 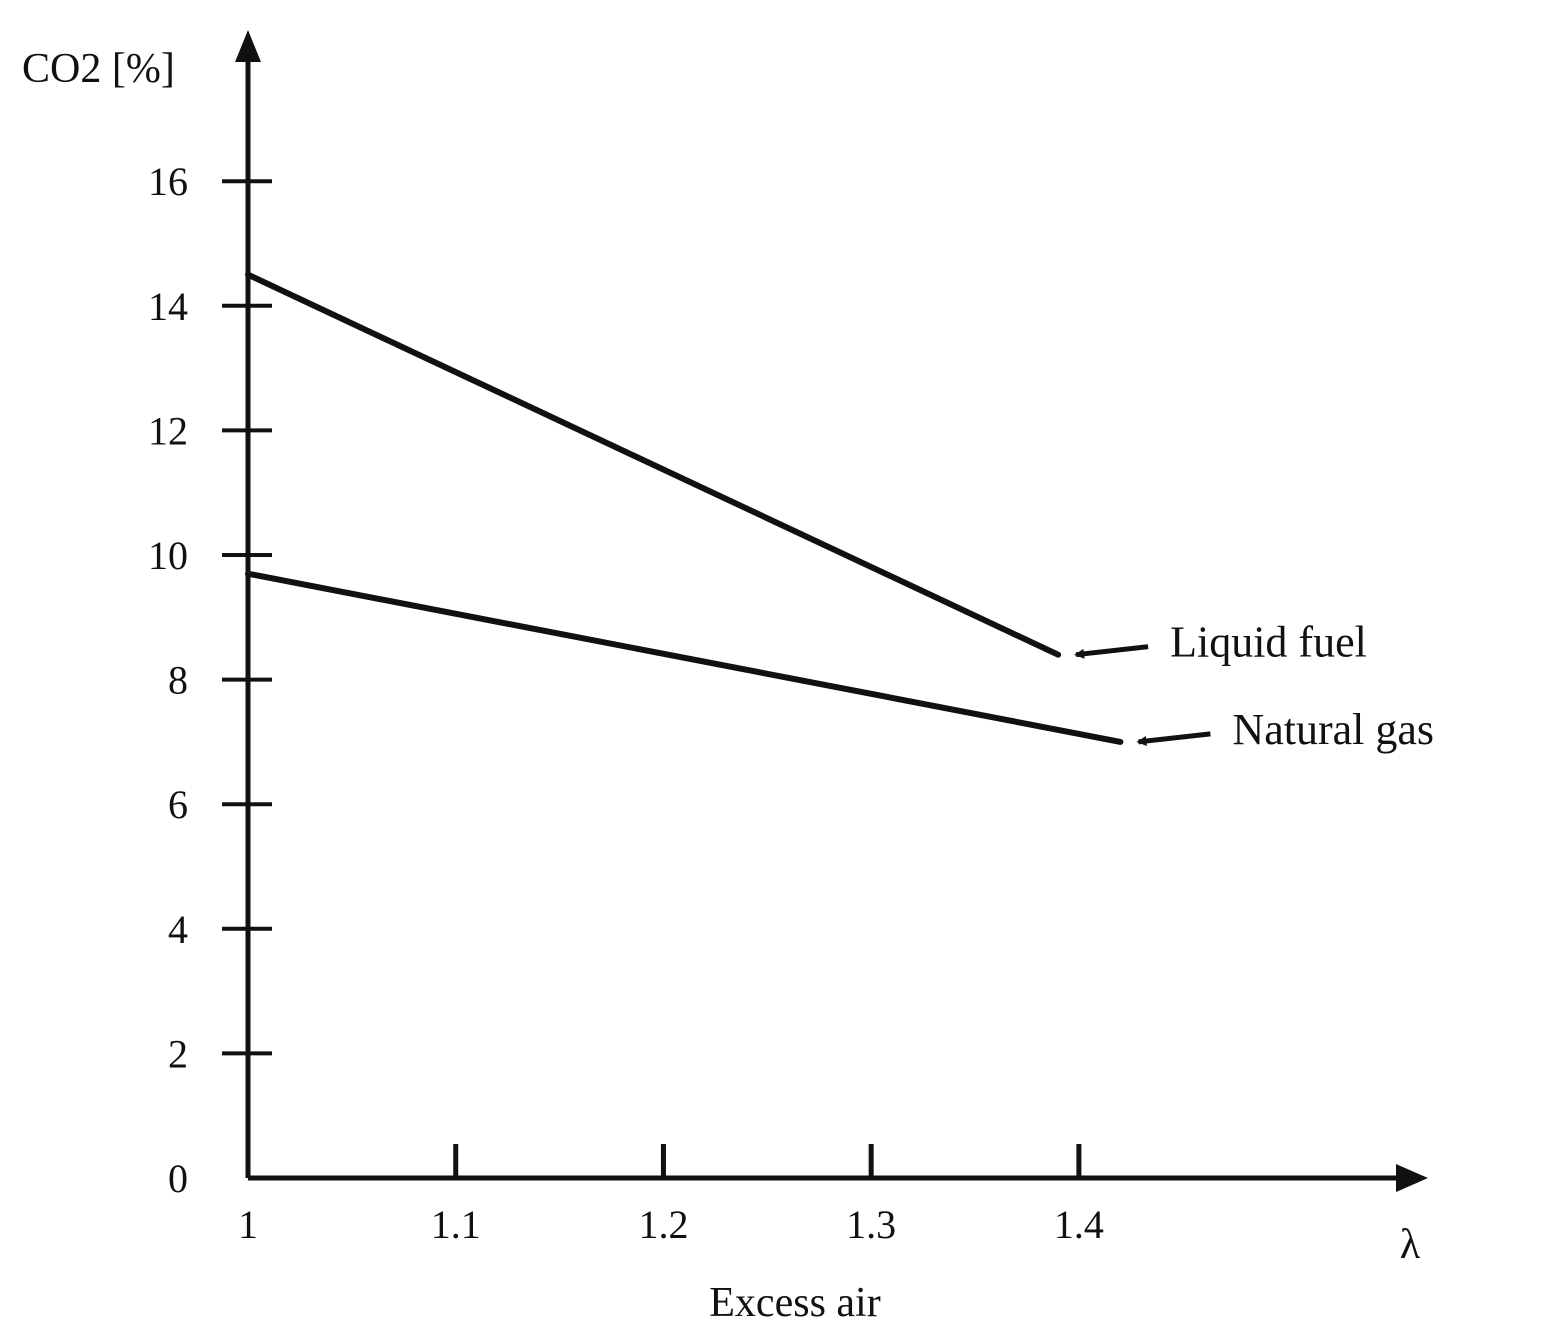 I want to click on x-axis-symbol: λ, so click(x=1410, y=1245).